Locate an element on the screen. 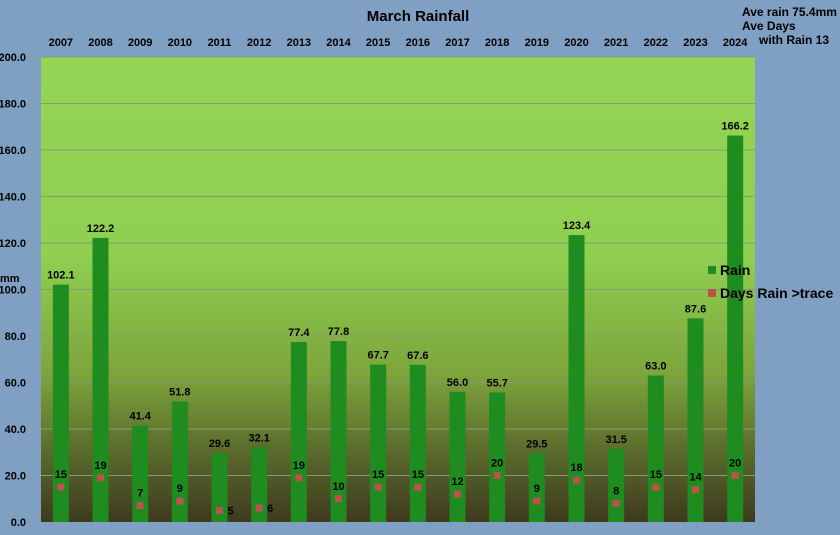  legend: Rain Days Rain >trace is located at coordinates (770, 281).